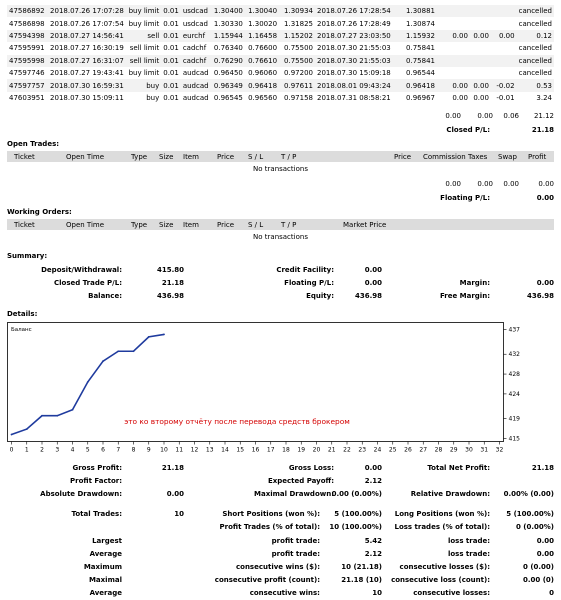  What do you see at coordinates (500, 450) in the screenshot?
I see `x-tick-label: 32` at bounding box center [500, 450].